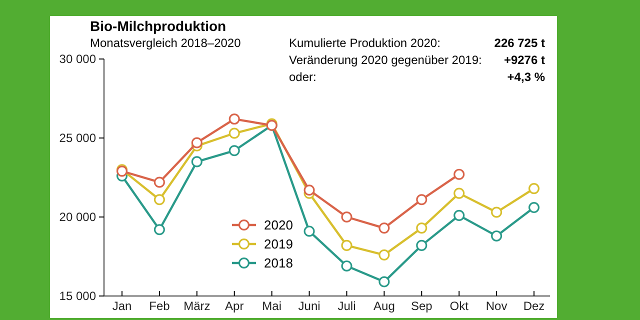 The height and width of the screenshot is (320, 640). I want to click on x-tick-label: Apr, so click(234, 305).